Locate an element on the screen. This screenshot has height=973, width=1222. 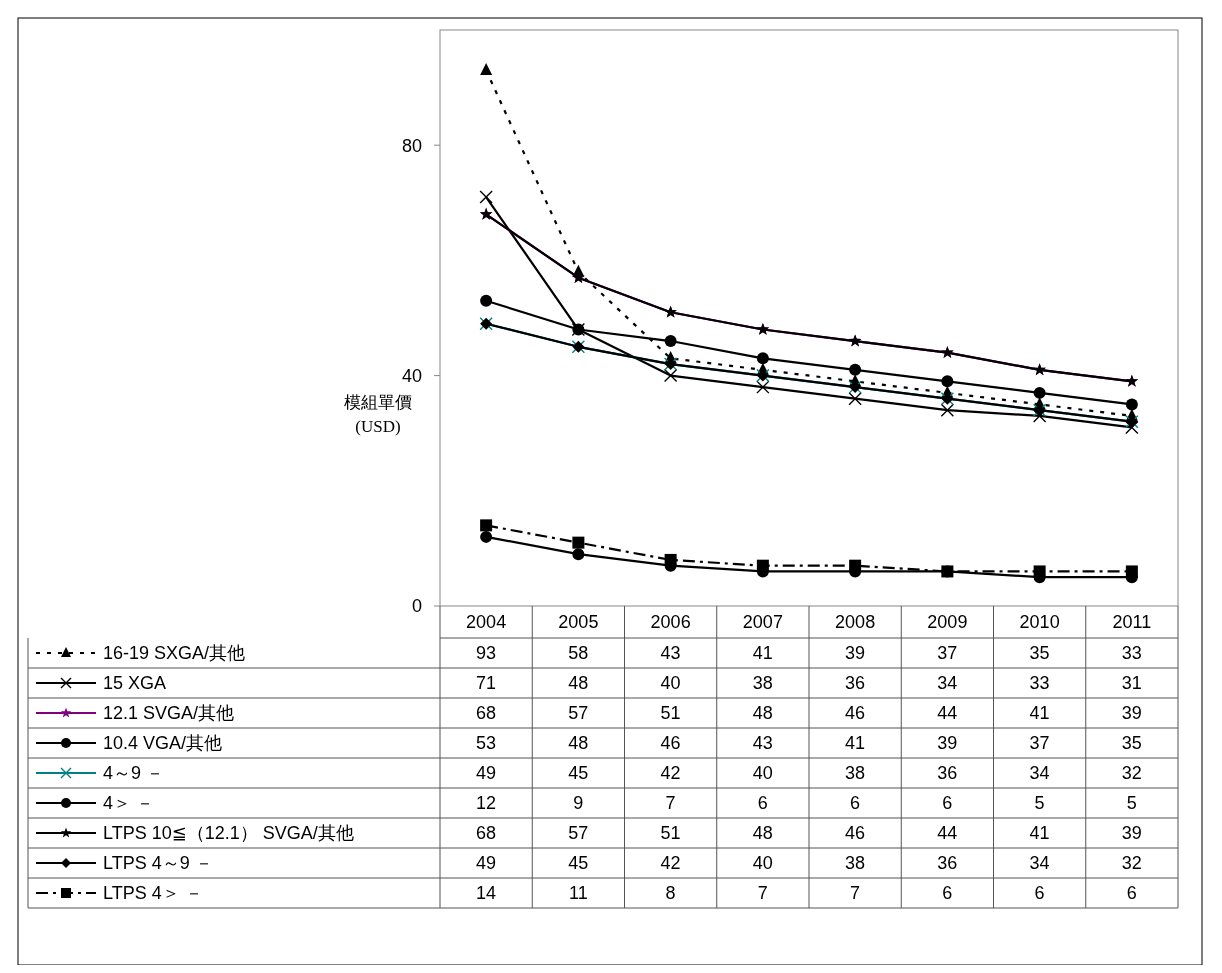
x-tick-label: 2004 is located at coordinates (486, 622).